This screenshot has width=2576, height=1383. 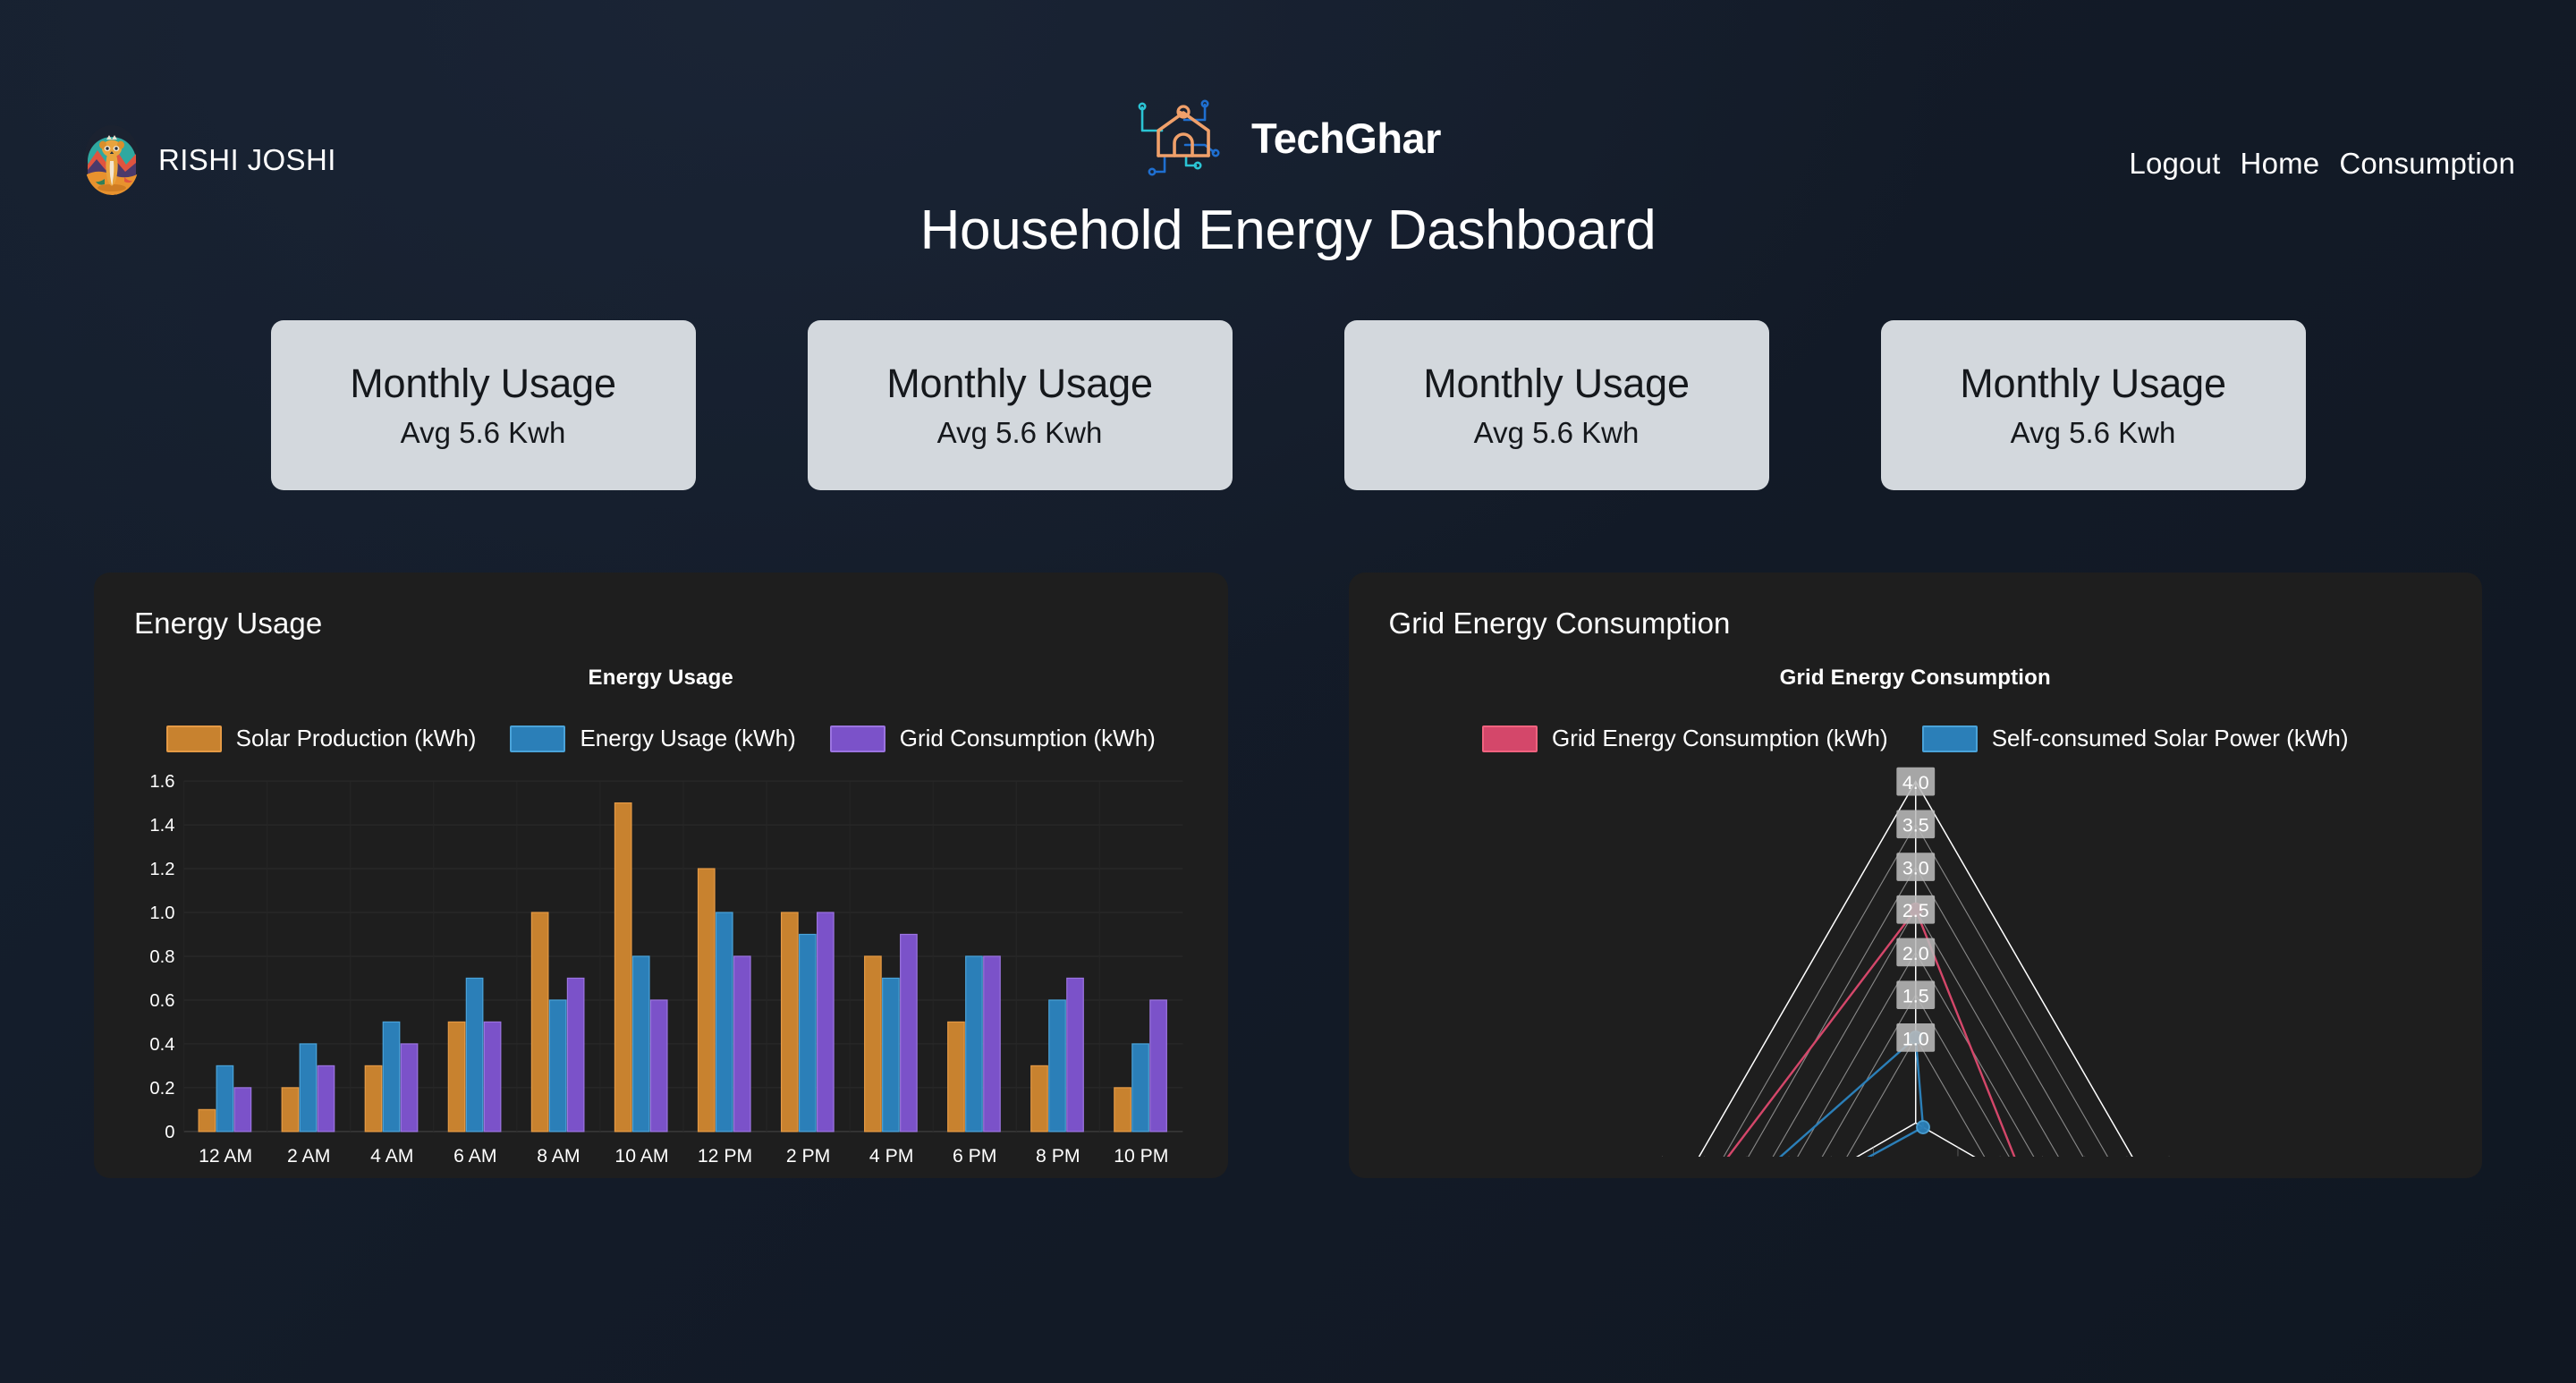 I want to click on legend-item-self-consumed-solar: Self-consumed Solar Power (kWh), so click(x=2135, y=739).